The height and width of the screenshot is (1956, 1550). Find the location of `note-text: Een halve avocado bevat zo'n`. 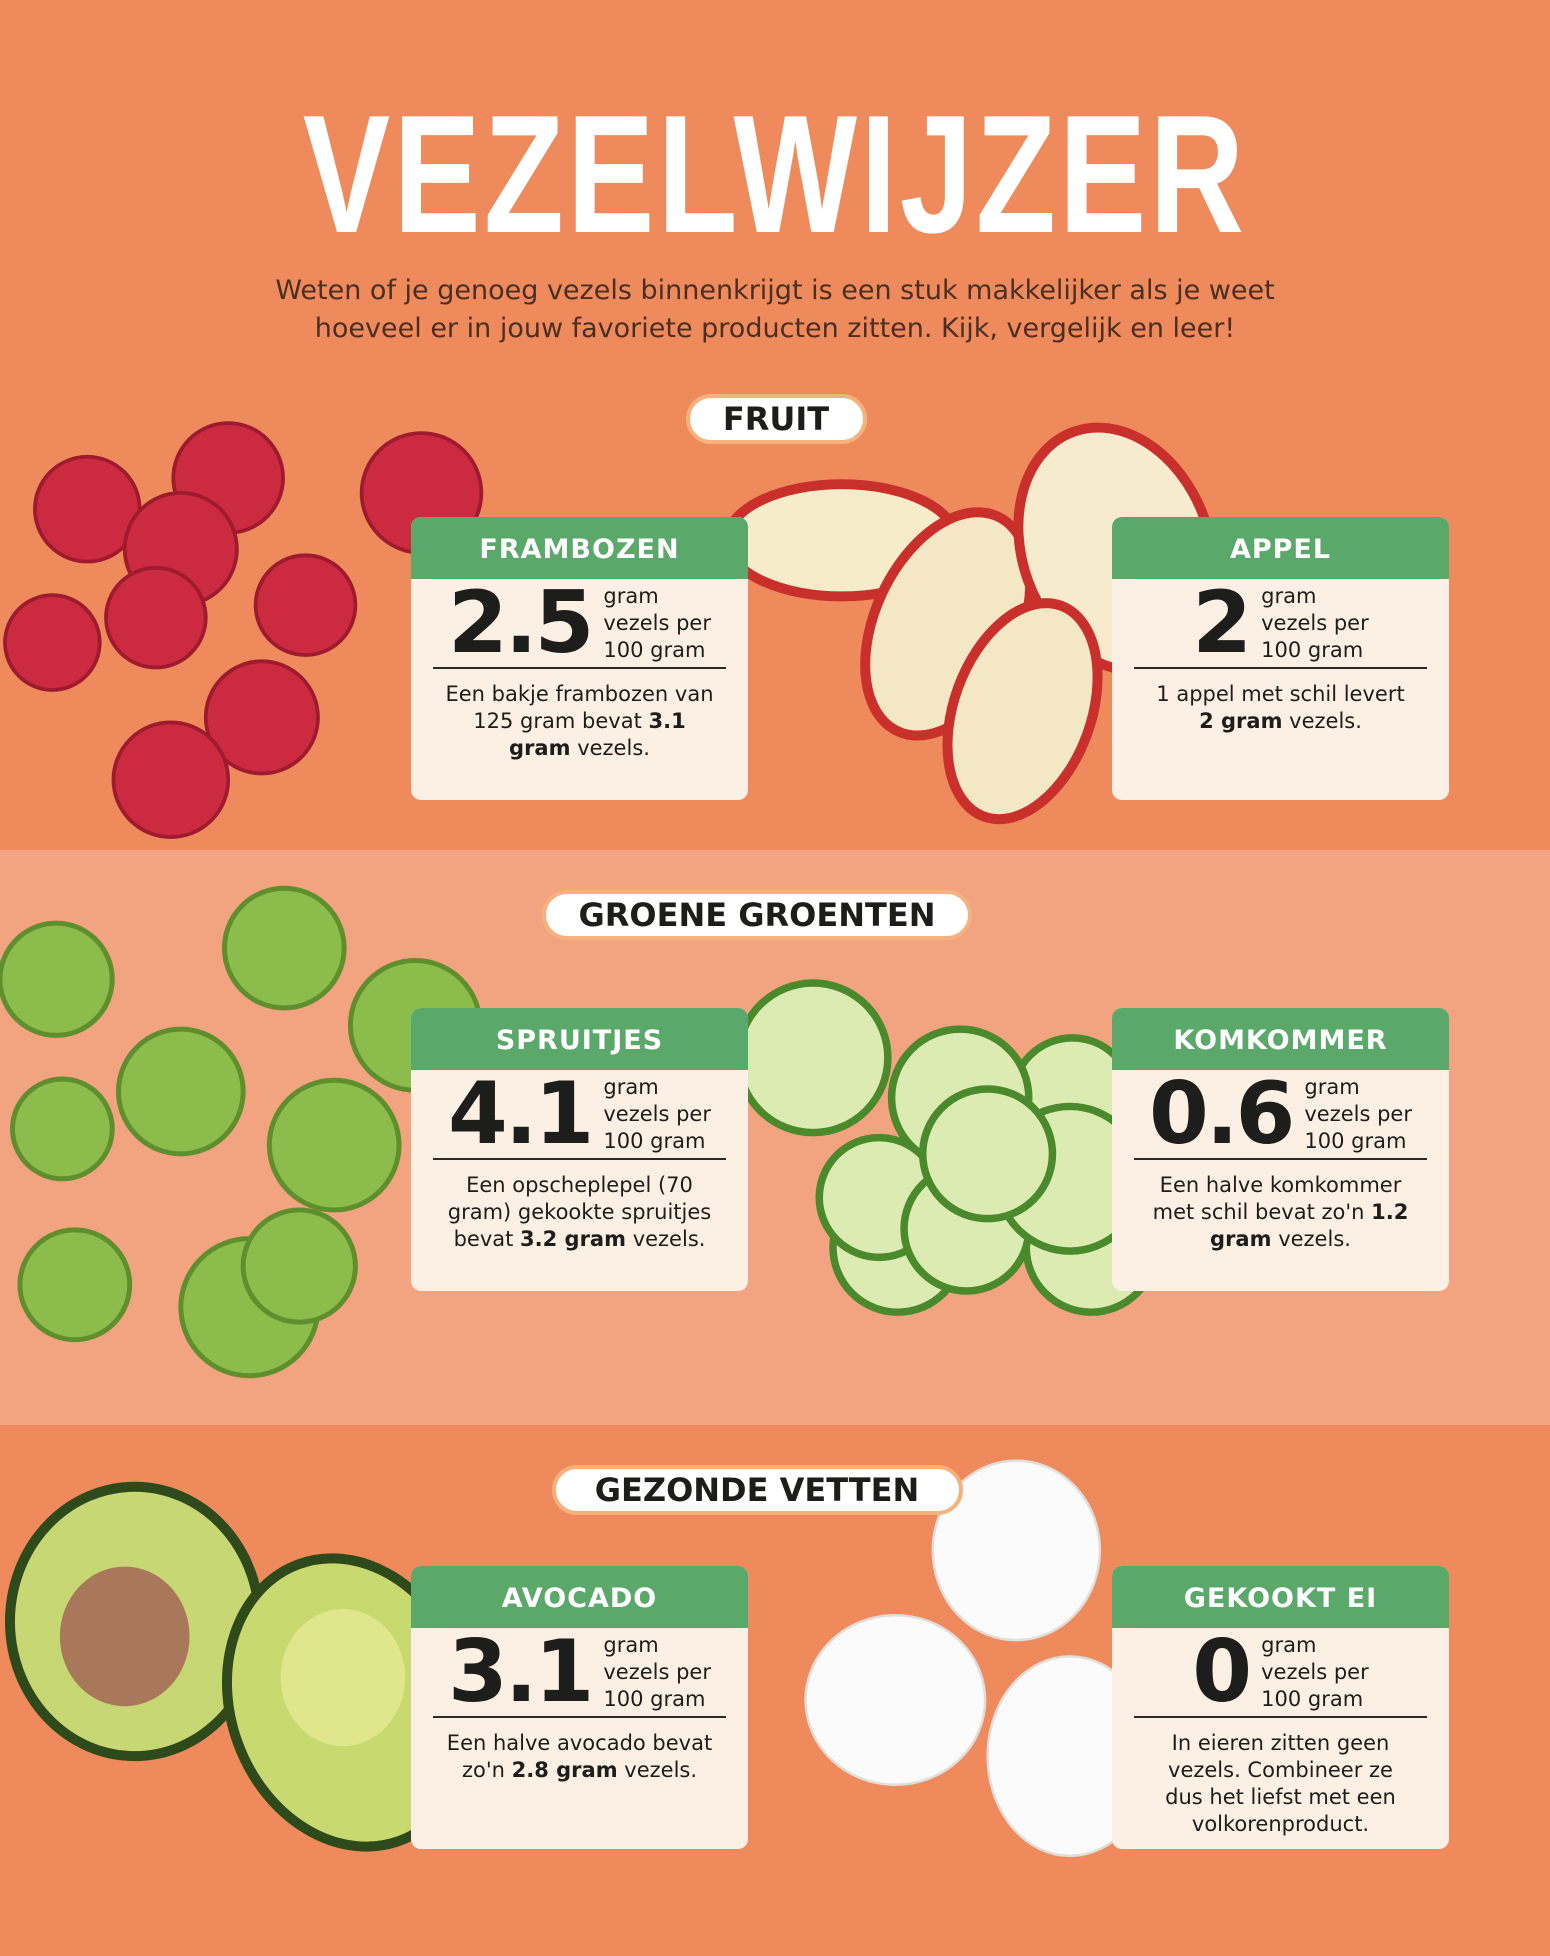

note-text: Een halve avocado bevat zo'n is located at coordinates (579, 1756).